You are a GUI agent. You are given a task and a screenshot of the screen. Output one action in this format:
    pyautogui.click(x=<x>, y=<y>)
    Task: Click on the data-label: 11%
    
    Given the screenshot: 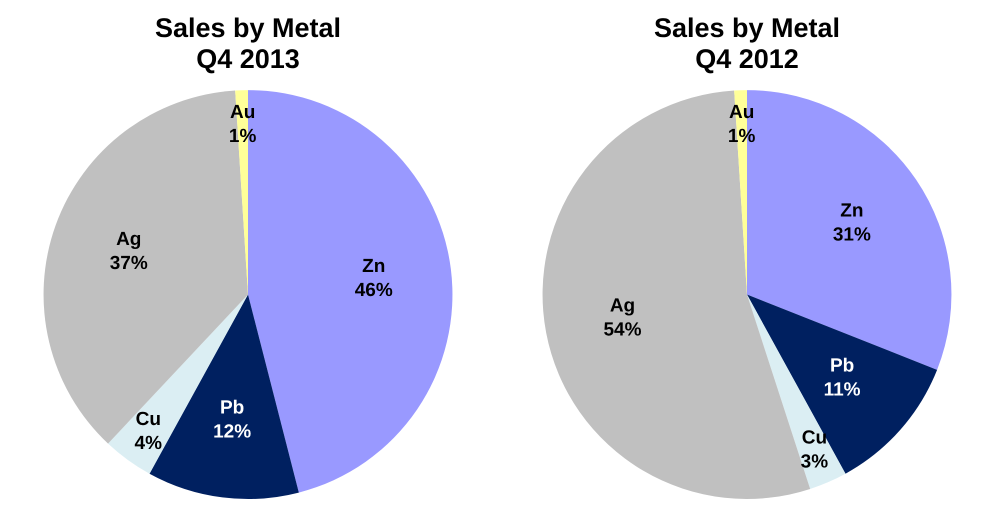 What is the action you would take?
    pyautogui.click(x=842, y=390)
    